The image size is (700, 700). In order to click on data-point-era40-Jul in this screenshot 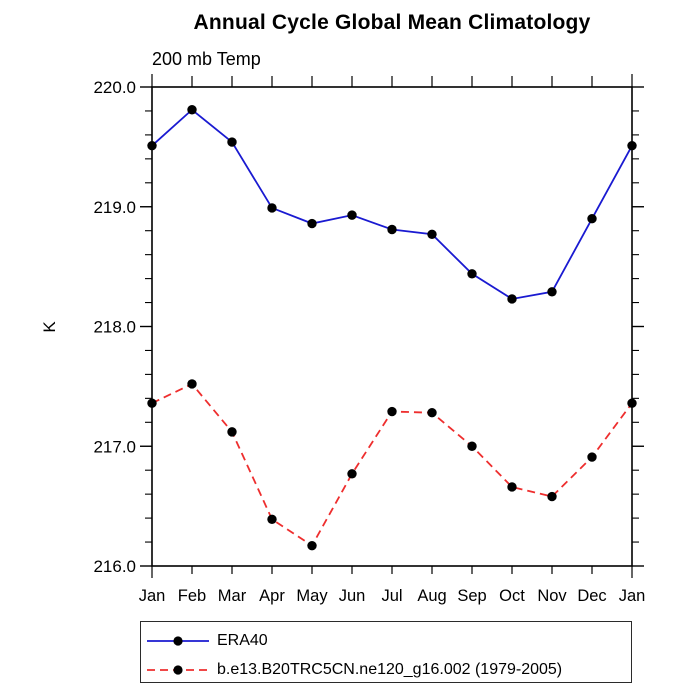, I will do `click(392, 229)`.